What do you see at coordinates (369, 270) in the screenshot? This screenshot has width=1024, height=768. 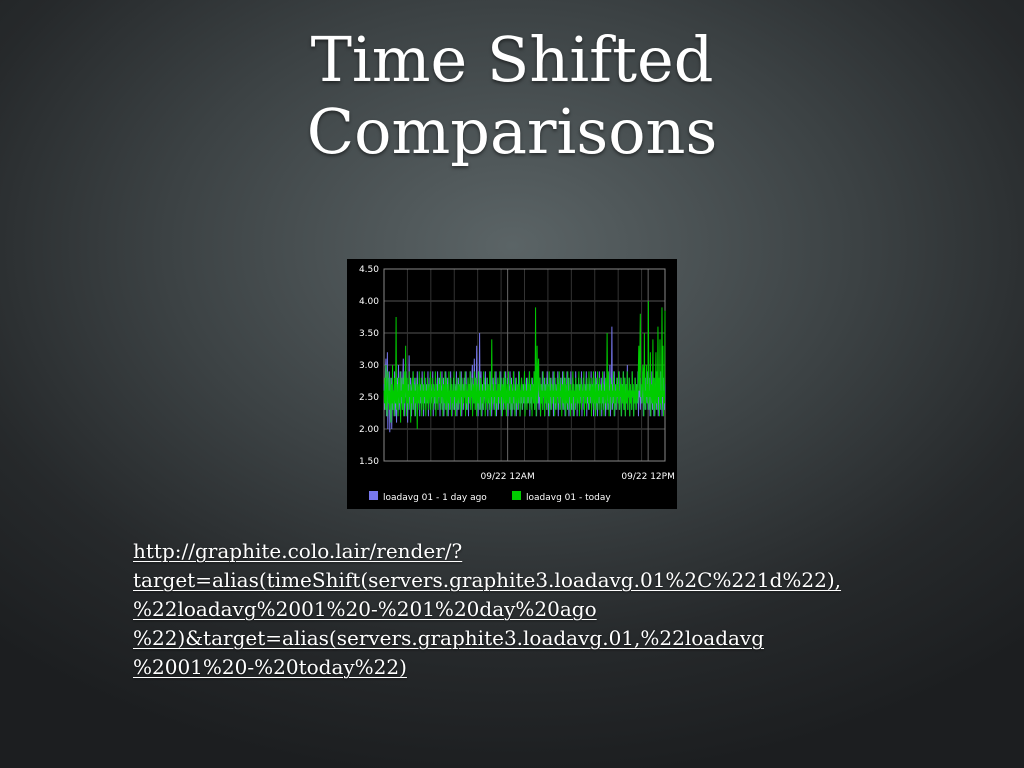 I see `y-tick-label: 4.50` at bounding box center [369, 270].